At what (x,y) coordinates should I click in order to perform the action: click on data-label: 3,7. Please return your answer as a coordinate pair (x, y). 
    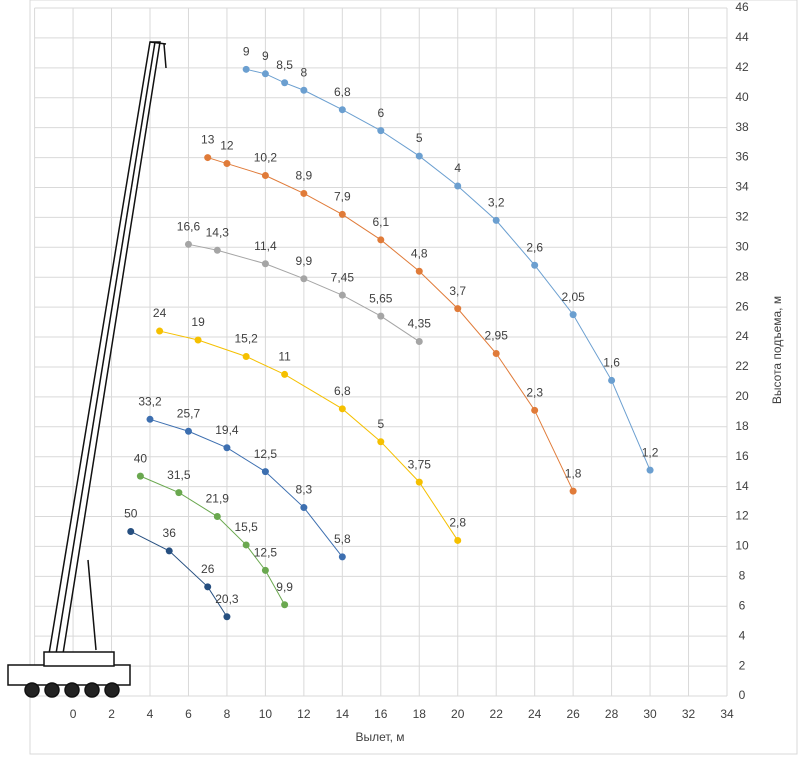
    Looking at the image, I should click on (457, 291).